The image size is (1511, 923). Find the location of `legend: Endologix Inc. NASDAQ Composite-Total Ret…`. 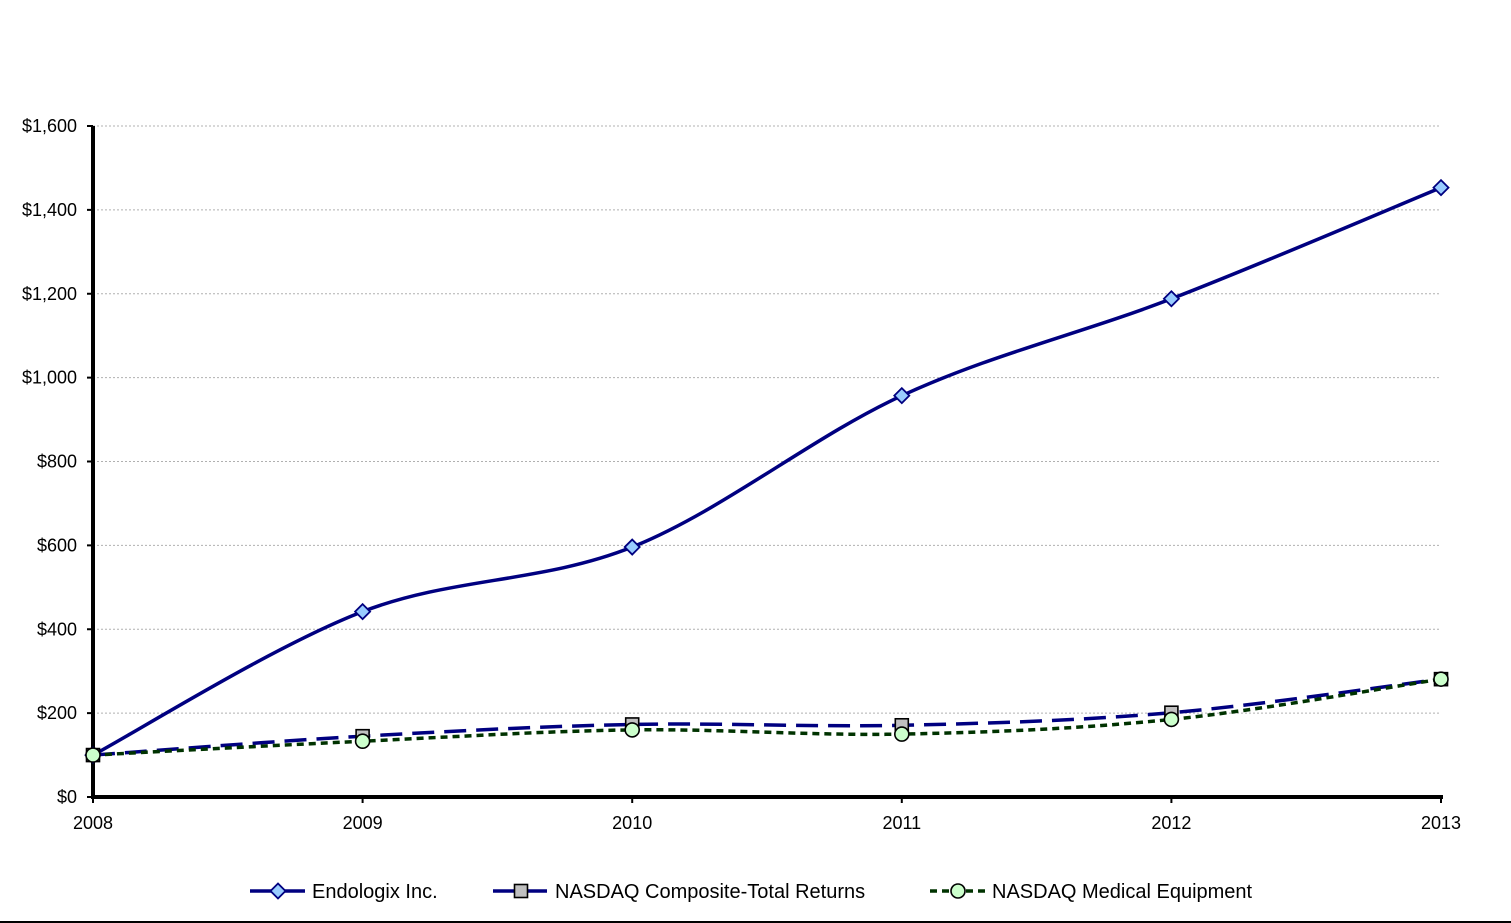

legend: Endologix Inc. NASDAQ Composite-Total Ret… is located at coordinates (751, 892).